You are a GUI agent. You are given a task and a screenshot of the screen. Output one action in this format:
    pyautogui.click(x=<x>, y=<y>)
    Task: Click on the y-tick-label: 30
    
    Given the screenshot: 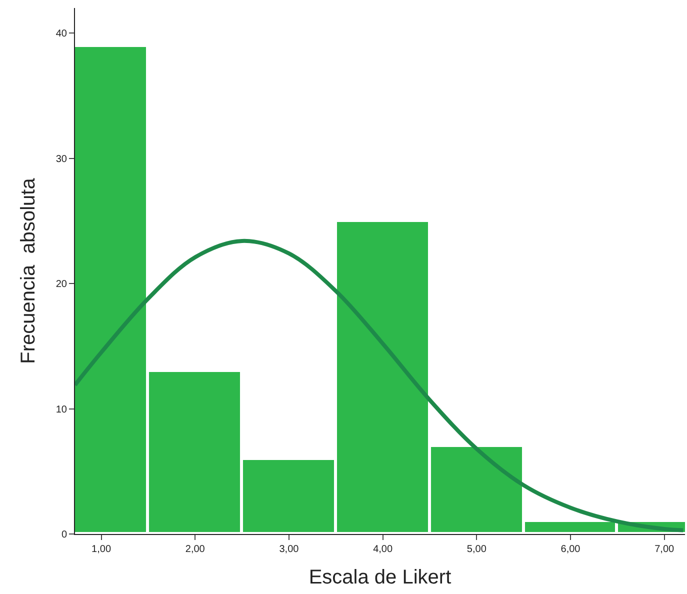 What is the action you would take?
    pyautogui.click(x=62, y=159)
    